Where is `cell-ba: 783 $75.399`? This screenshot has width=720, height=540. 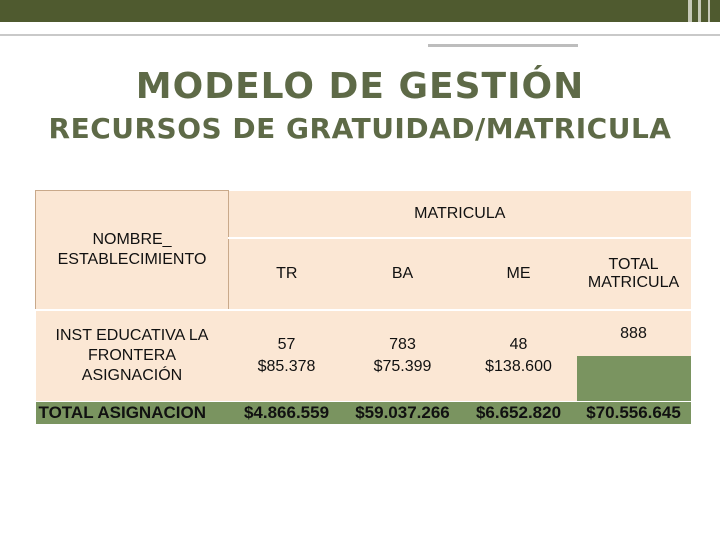 cell-ba: 783 $75.399 is located at coordinates (402, 355).